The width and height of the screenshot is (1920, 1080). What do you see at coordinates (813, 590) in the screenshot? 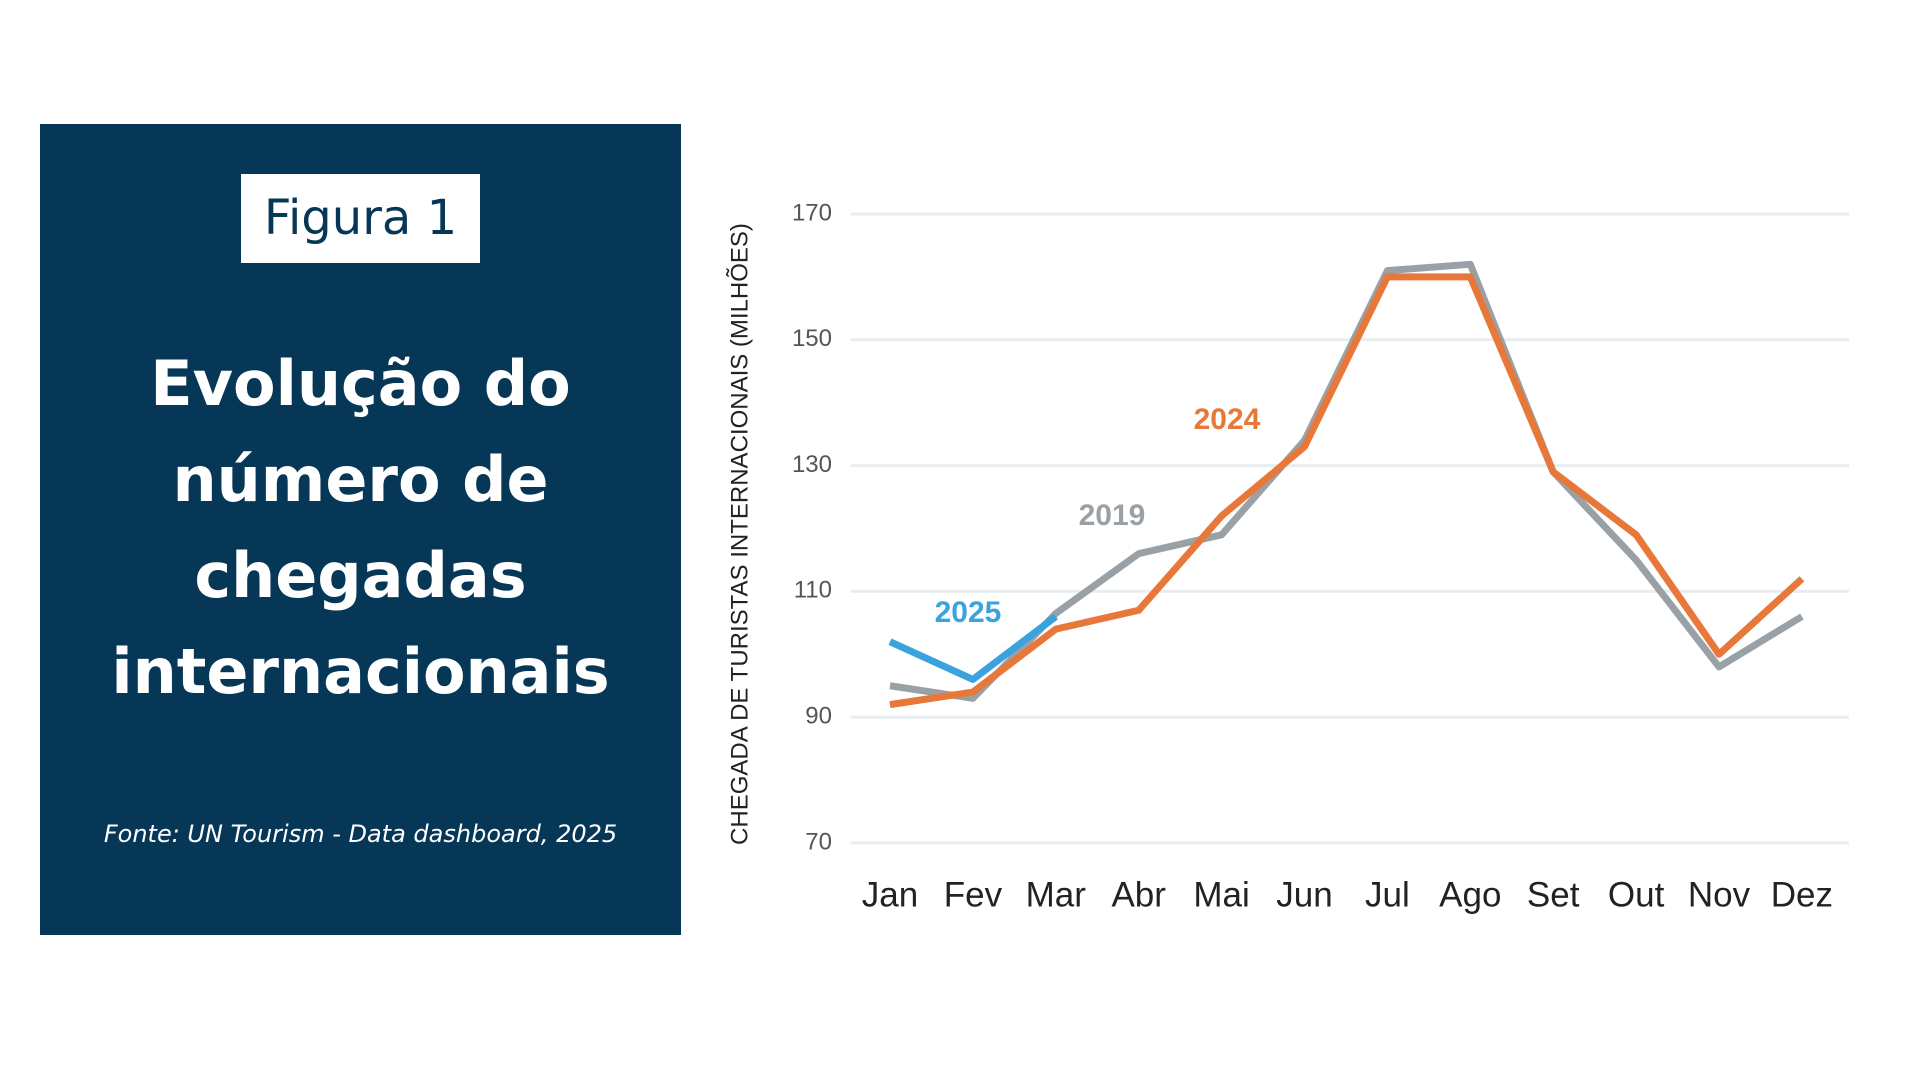
I see `y-tick-label: 110` at bounding box center [813, 590].